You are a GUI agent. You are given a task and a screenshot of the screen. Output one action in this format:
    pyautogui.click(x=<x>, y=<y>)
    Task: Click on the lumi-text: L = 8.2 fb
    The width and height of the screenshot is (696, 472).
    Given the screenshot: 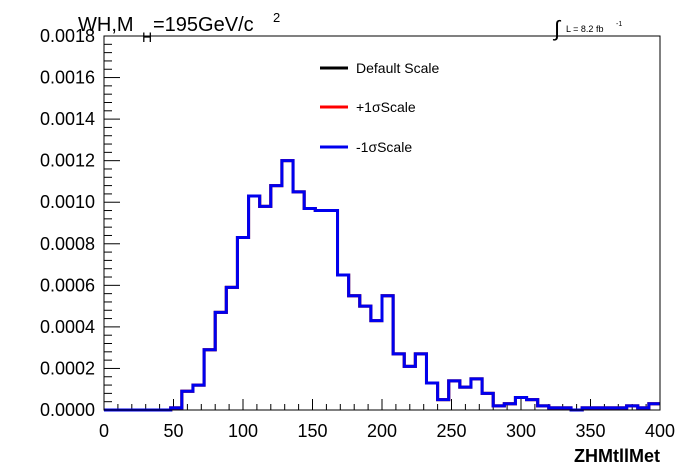 What is the action you would take?
    pyautogui.click(x=584, y=29)
    